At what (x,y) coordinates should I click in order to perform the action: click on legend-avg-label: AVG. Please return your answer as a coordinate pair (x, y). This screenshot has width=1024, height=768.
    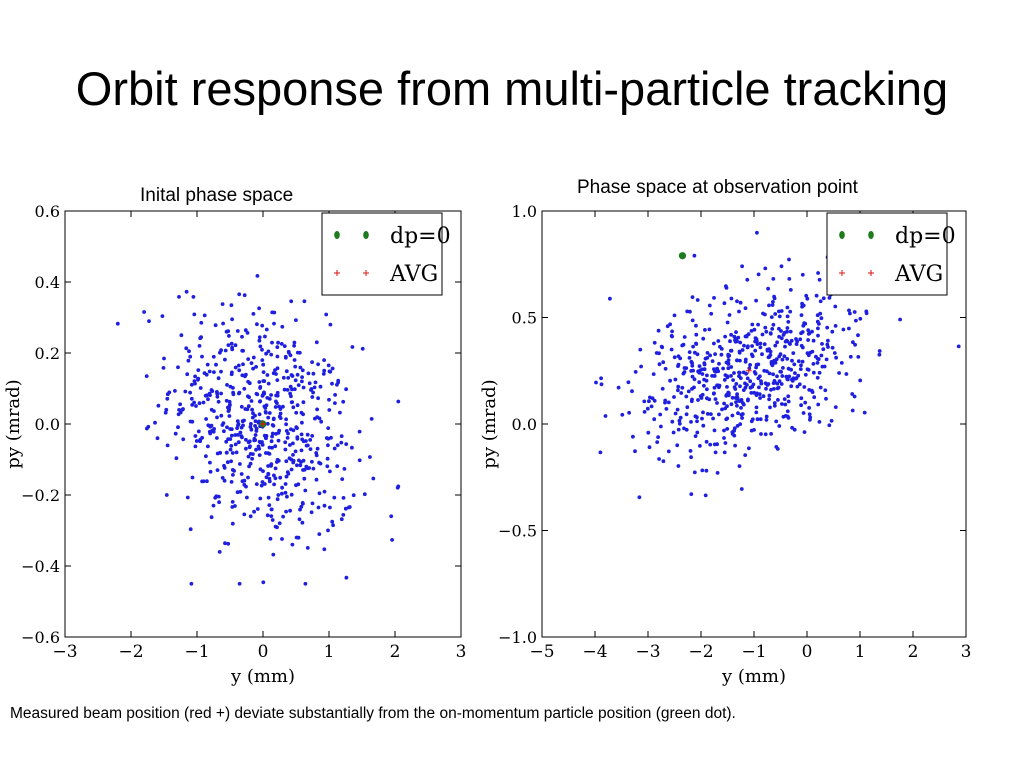
    Looking at the image, I should click on (918, 274).